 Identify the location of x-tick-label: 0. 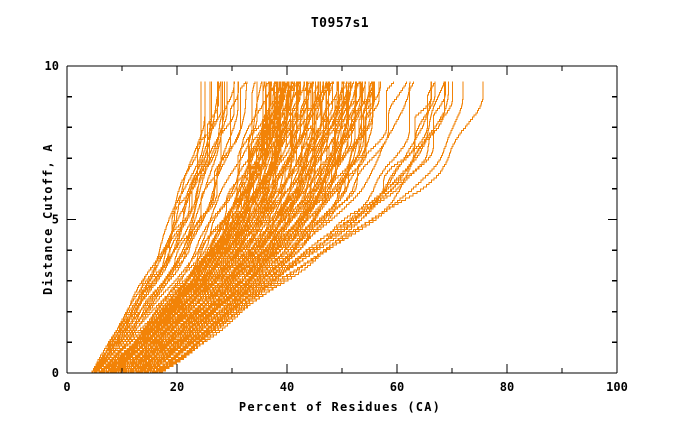
(66, 387).